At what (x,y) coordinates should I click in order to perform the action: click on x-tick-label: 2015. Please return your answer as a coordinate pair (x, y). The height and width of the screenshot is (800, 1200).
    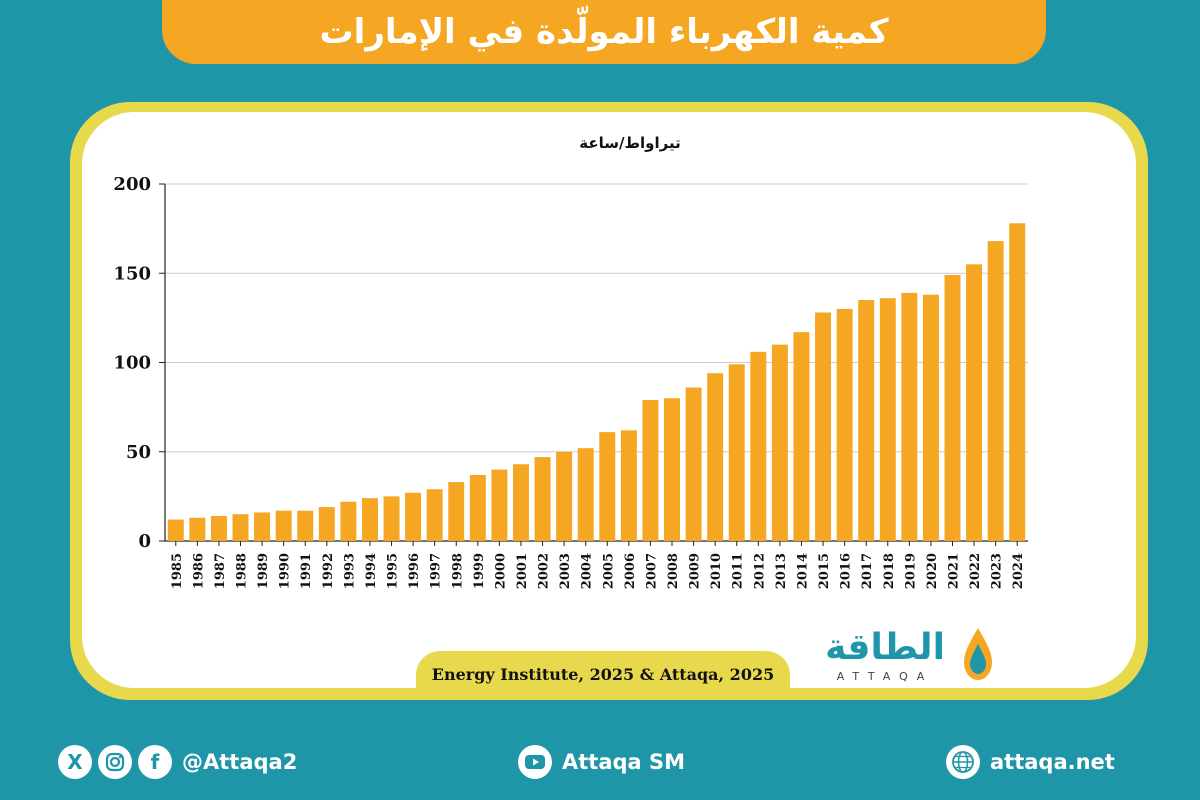
    Looking at the image, I should click on (824, 571).